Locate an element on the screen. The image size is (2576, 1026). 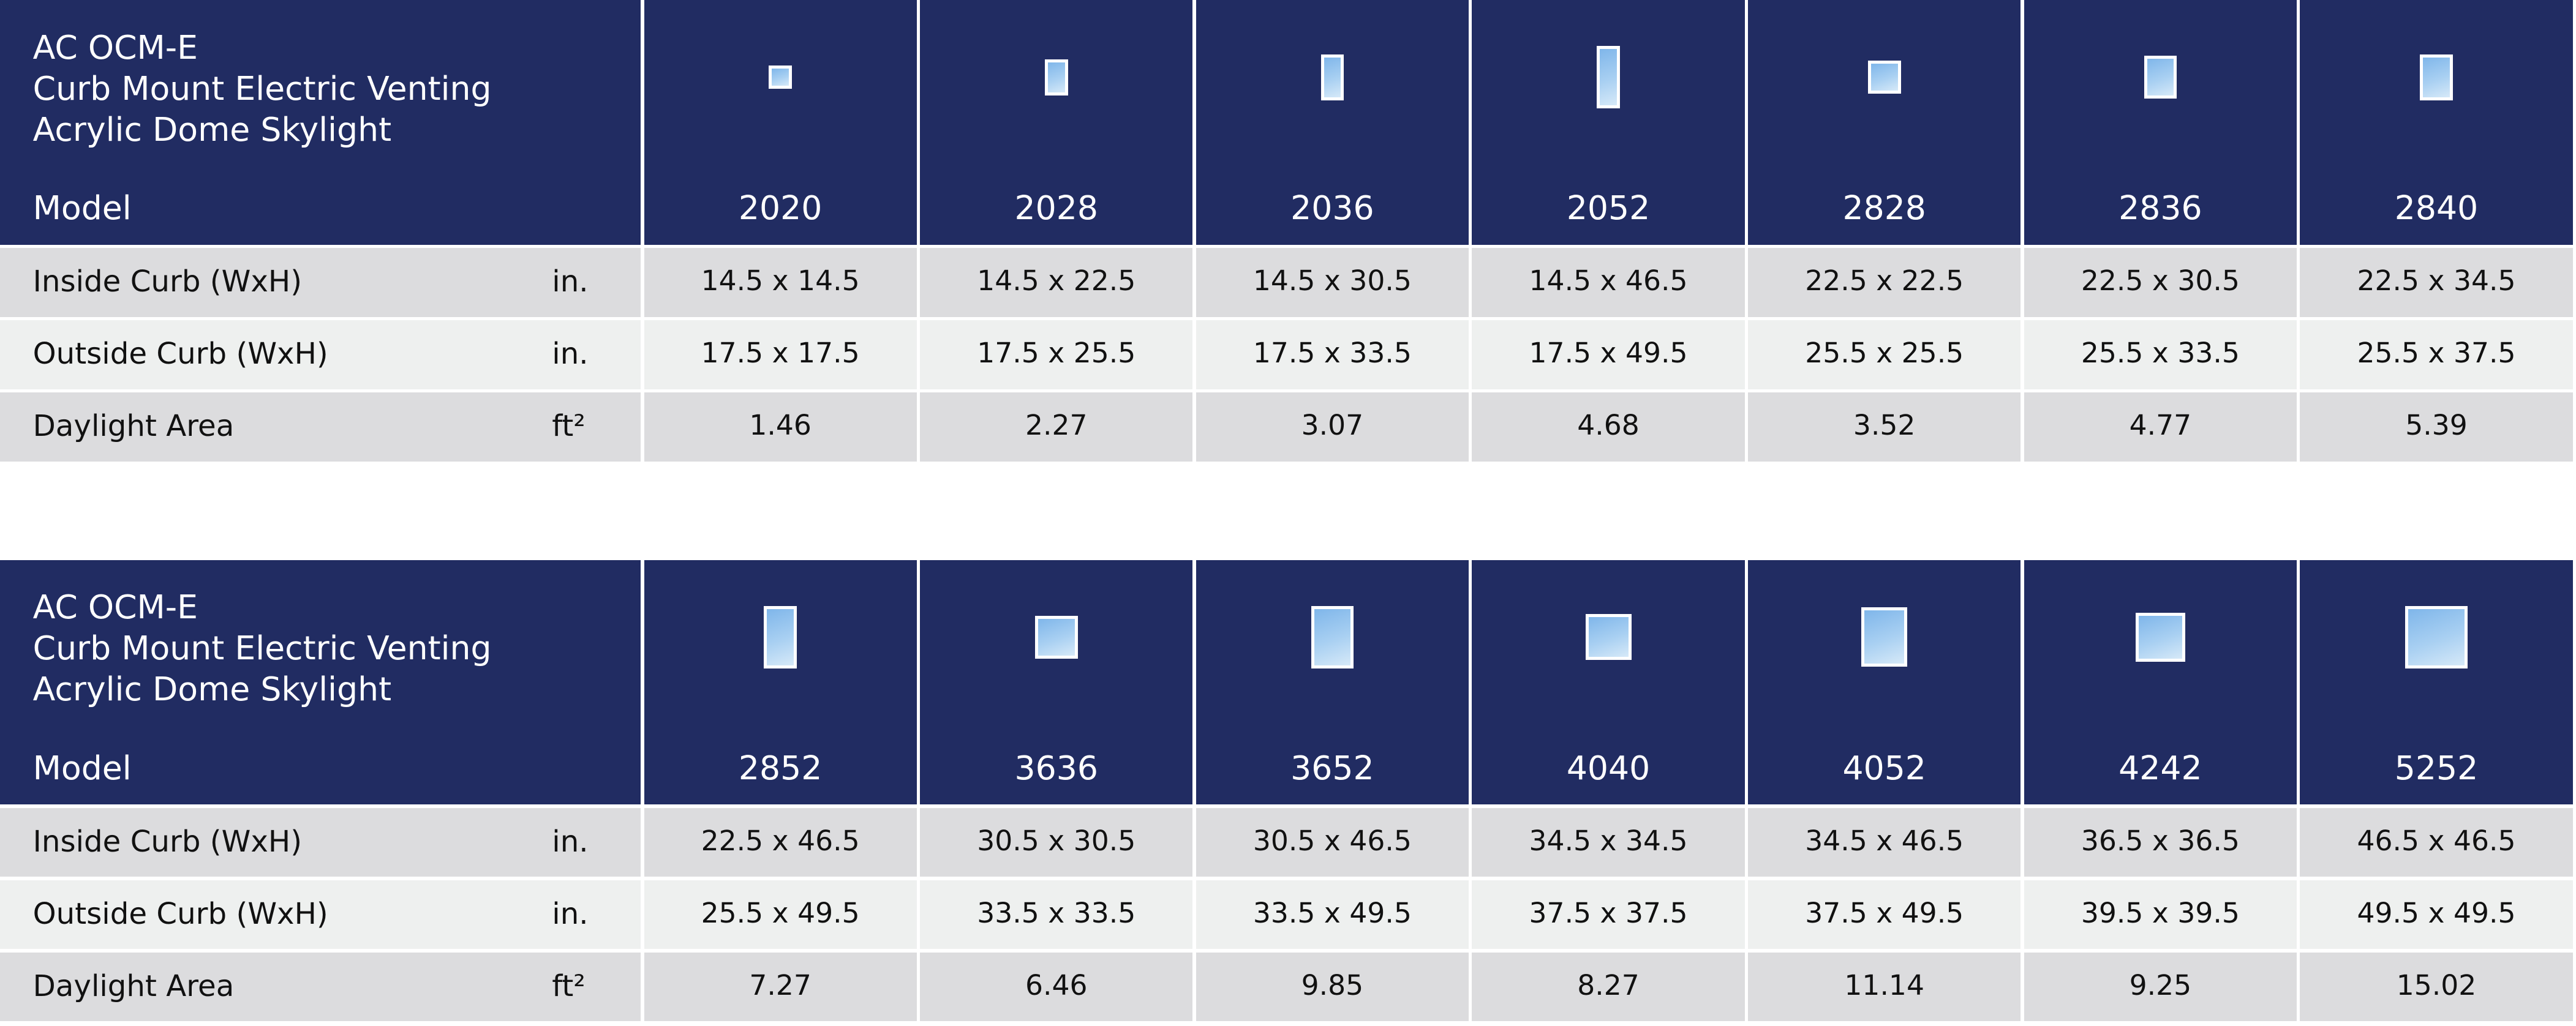
model-number: 4242 is located at coordinates (2160, 769).